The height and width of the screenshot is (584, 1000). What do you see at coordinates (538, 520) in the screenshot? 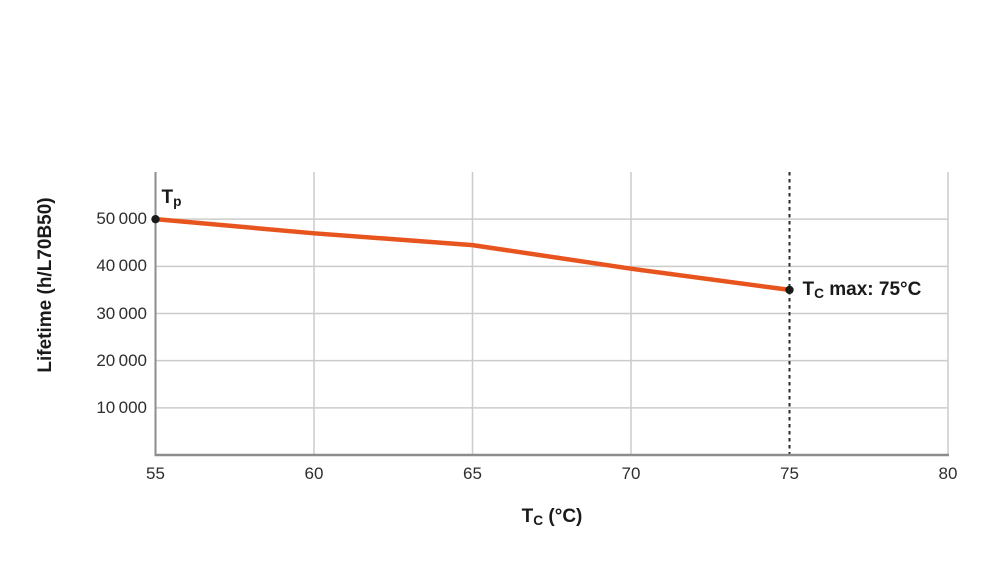
I see `x-axis-title-sub: C` at bounding box center [538, 520].